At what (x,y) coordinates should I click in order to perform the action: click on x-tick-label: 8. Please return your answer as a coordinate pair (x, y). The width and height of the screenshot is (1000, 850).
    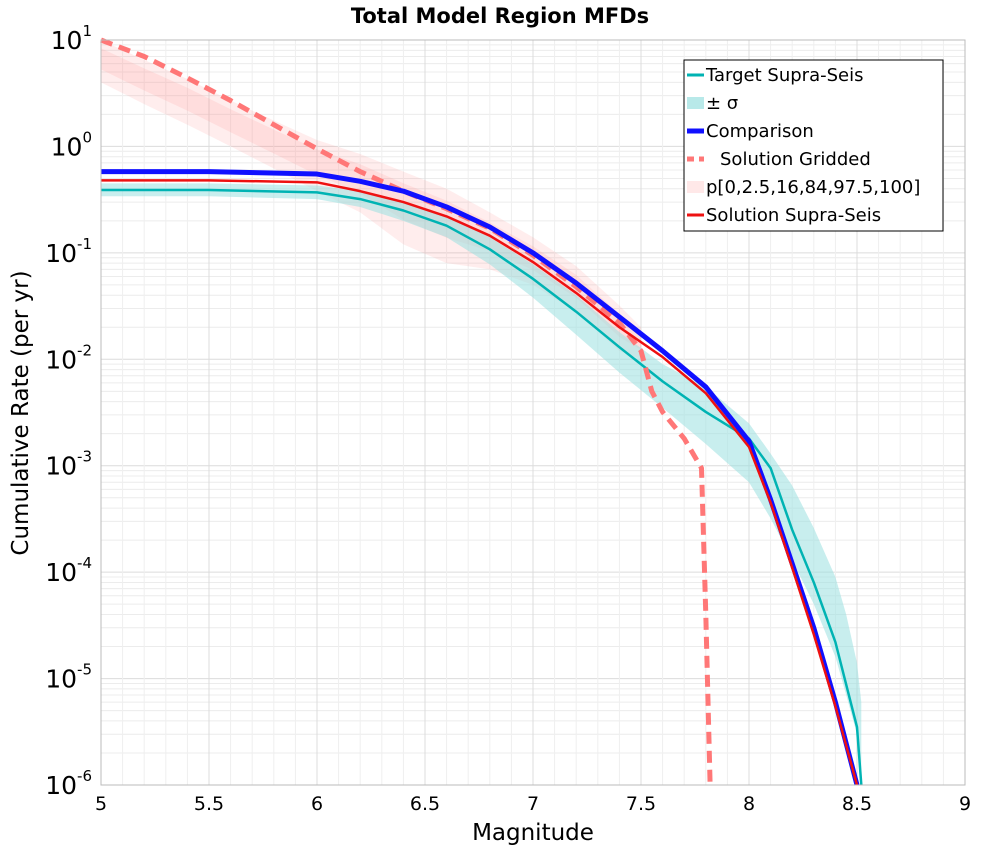
    Looking at the image, I should click on (749, 804).